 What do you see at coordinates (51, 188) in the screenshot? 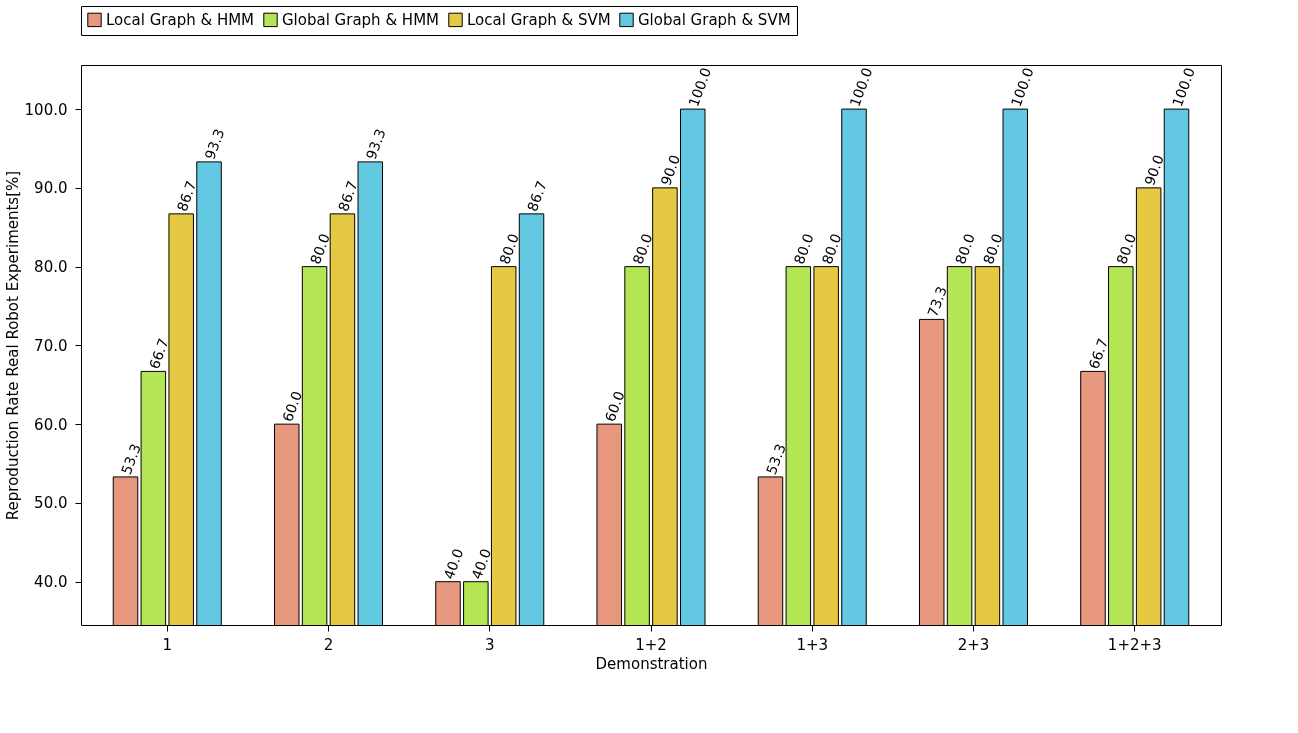
I see `y-tick-label: 90.0` at bounding box center [51, 188].